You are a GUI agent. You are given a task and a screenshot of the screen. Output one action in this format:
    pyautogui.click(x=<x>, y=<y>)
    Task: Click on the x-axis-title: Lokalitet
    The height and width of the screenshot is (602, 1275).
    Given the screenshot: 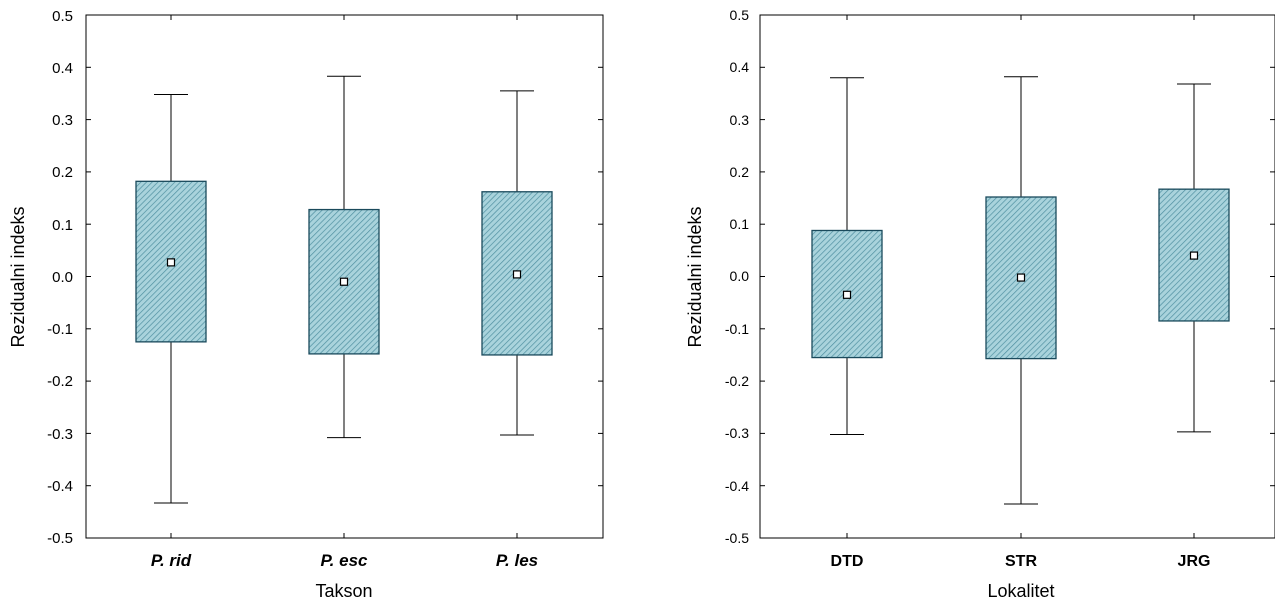 What is the action you would take?
    pyautogui.click(x=1020, y=591)
    